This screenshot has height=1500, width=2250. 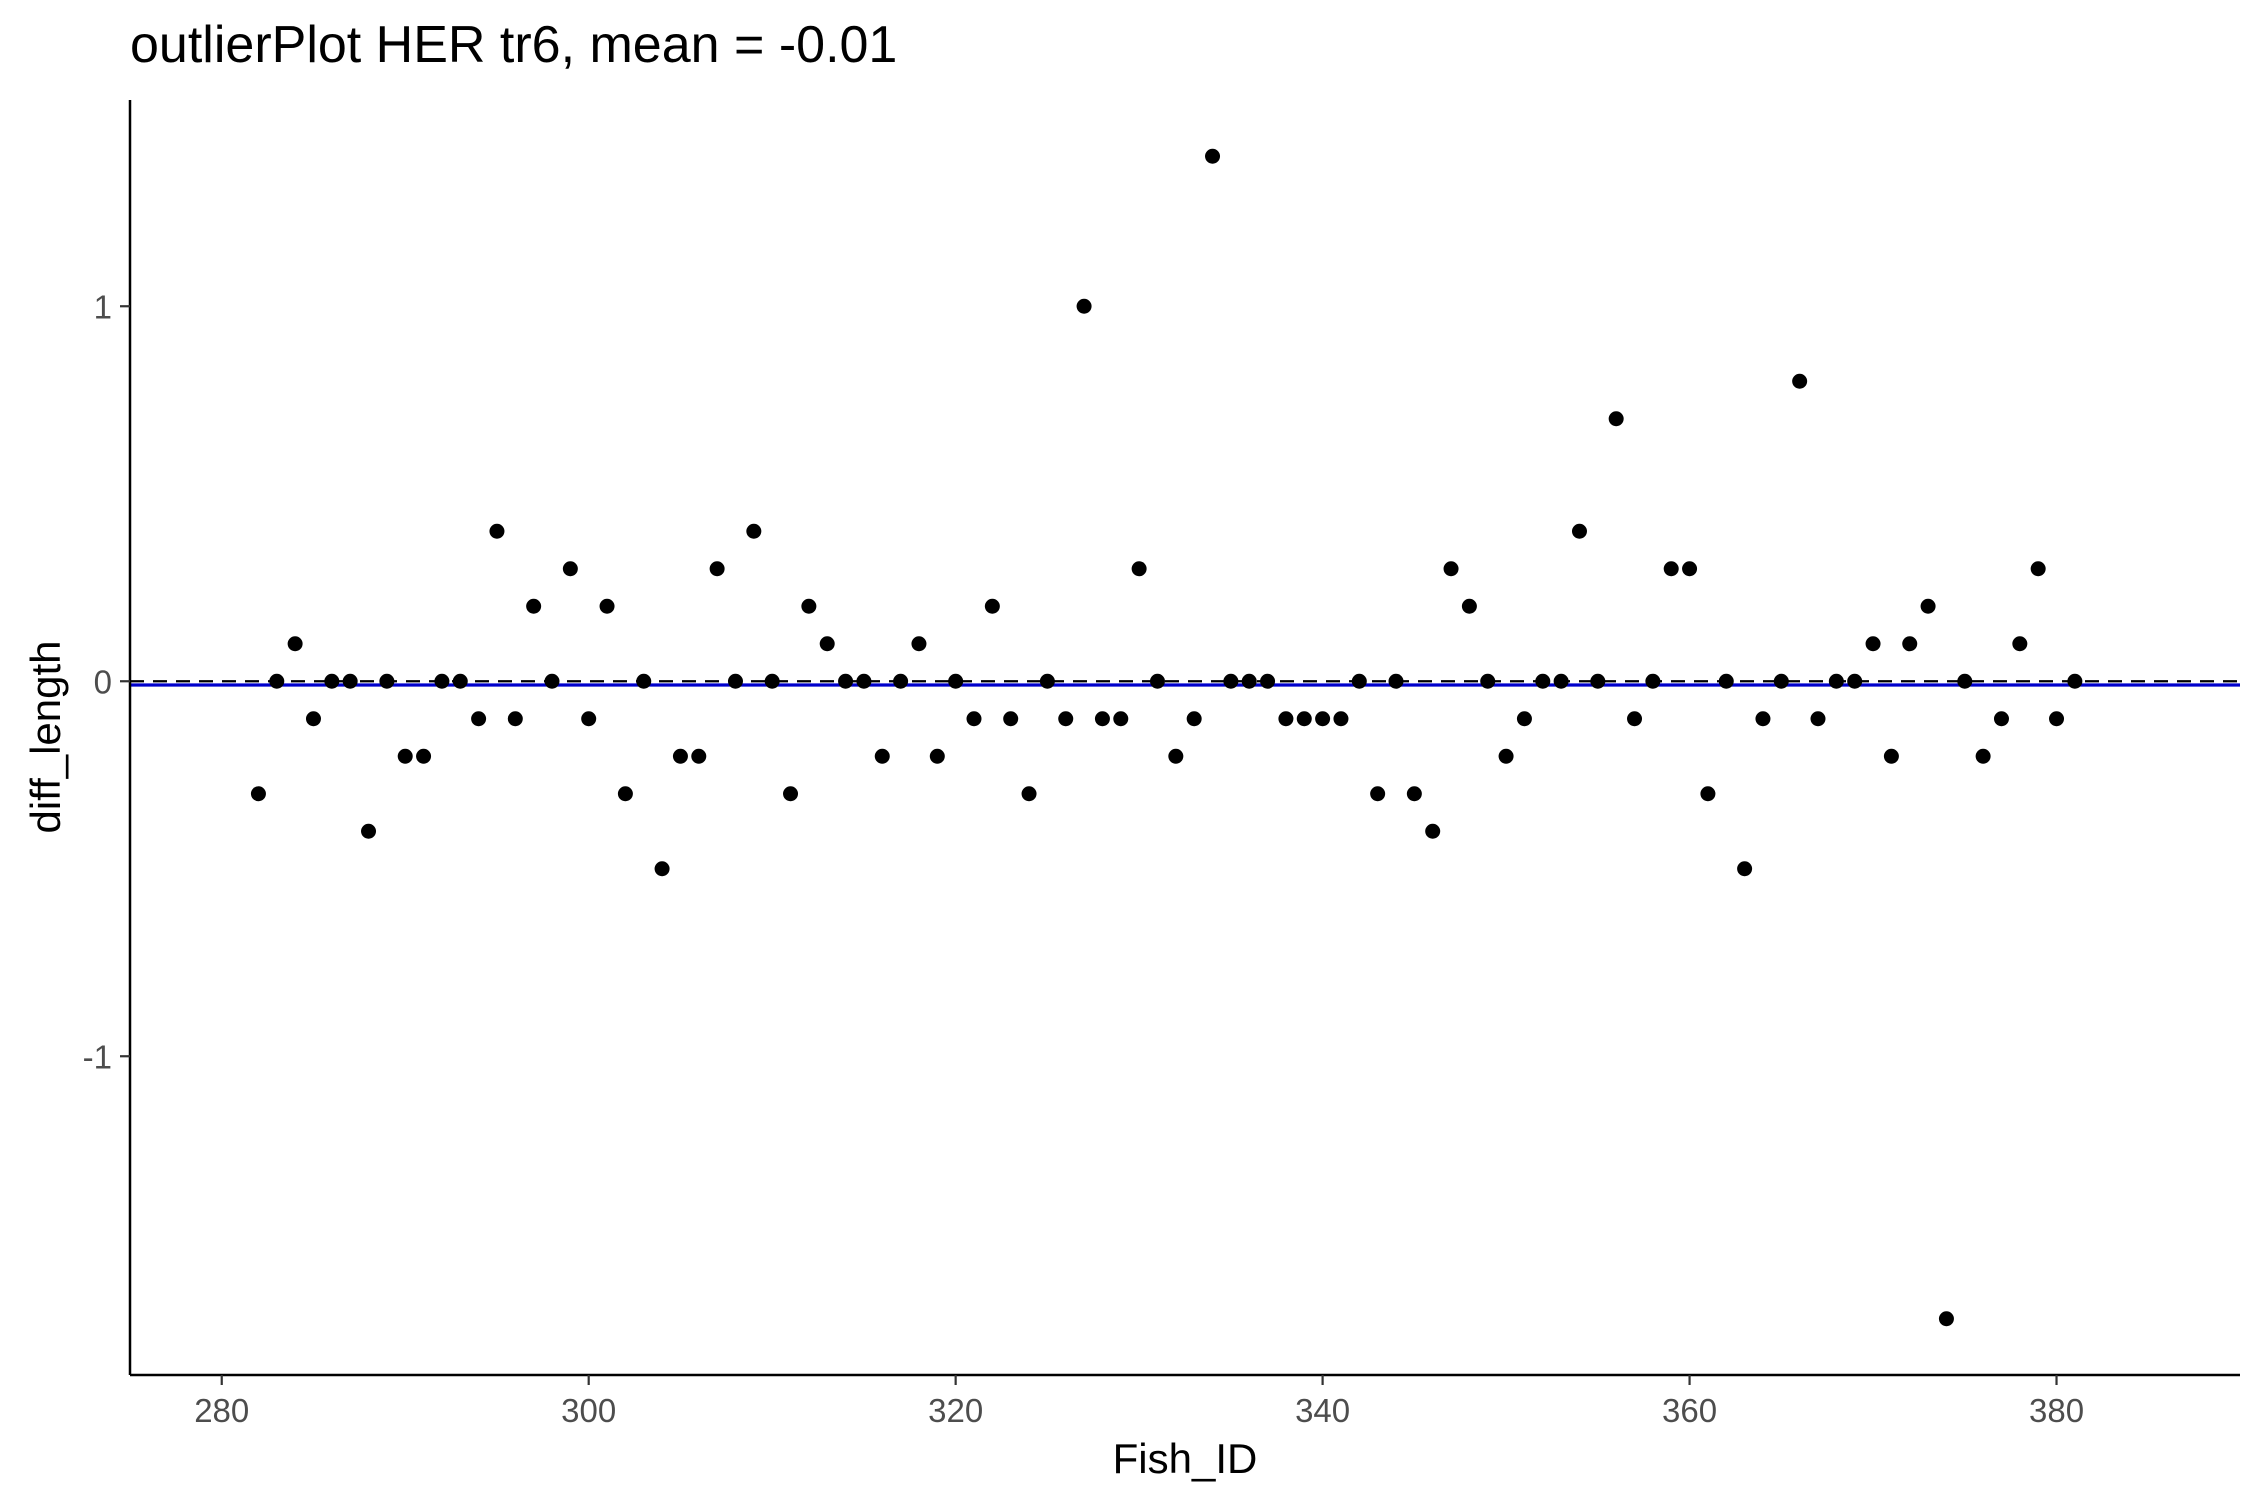 What do you see at coordinates (221, 1410) in the screenshot?
I see `x-tick-label: 280` at bounding box center [221, 1410].